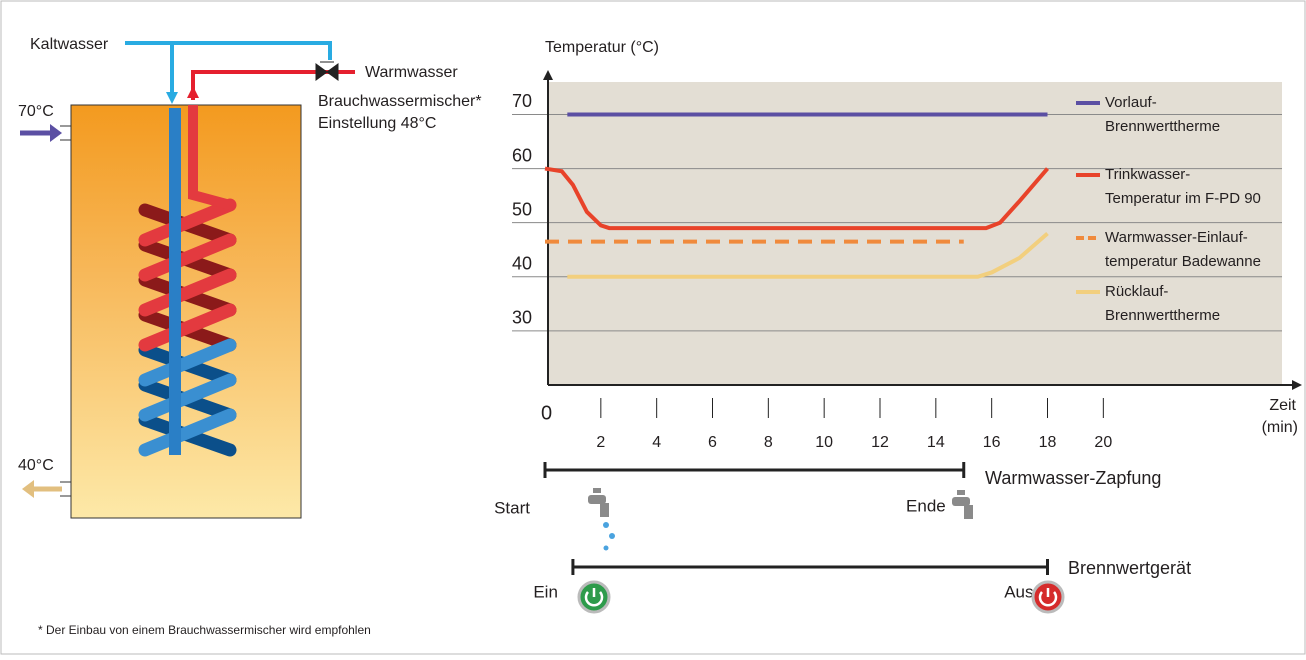 Image resolution: width=1306 pixels, height=660 pixels. What do you see at coordinates (522, 318) in the screenshot?
I see `y-tick-label: 30` at bounding box center [522, 318].